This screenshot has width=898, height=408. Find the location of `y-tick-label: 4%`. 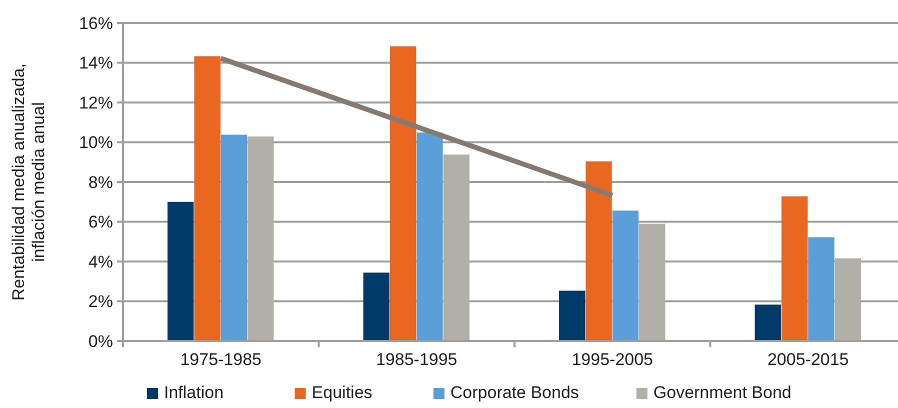

y-tick-label: 4% is located at coordinates (100, 262).